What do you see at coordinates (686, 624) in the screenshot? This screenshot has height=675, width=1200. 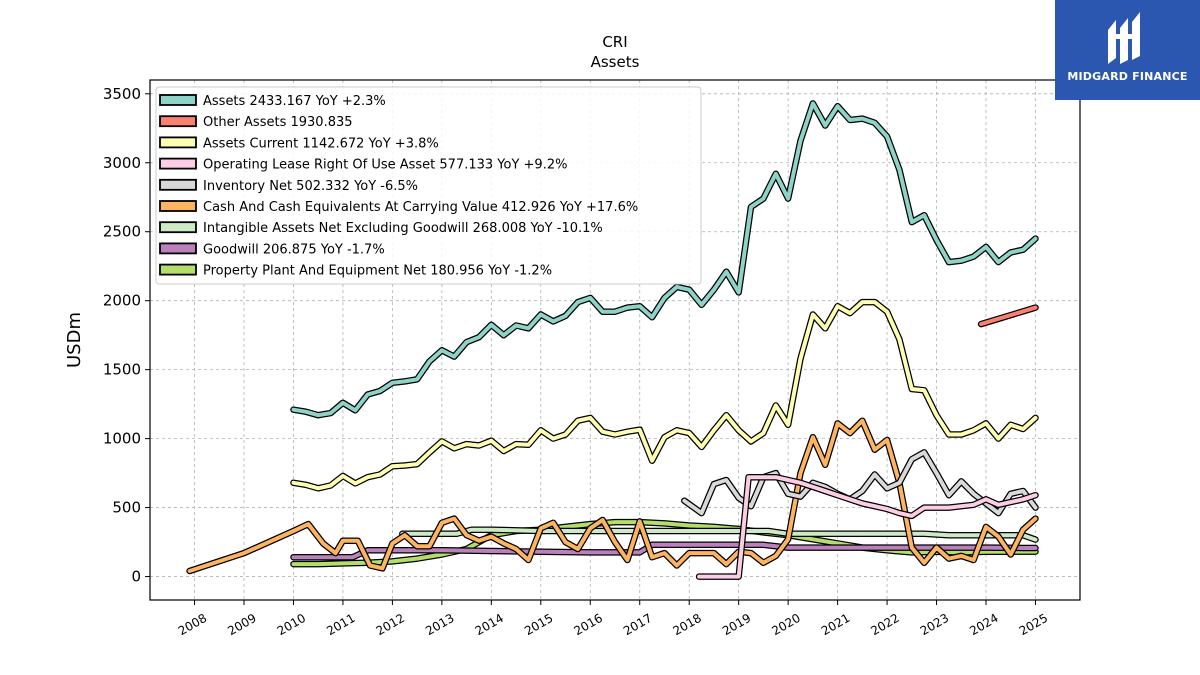 I see `x-tick-label: 2018` at bounding box center [686, 624].